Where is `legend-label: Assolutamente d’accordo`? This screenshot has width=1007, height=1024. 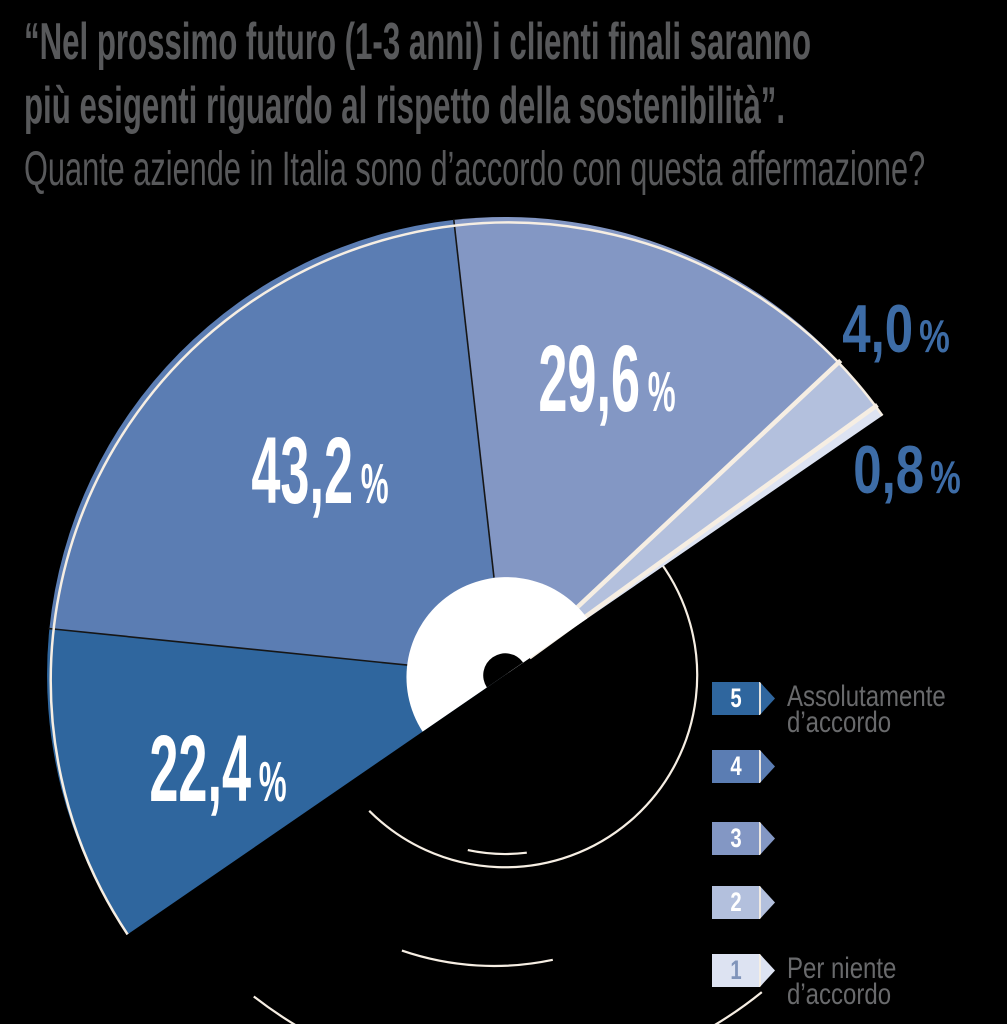 legend-label: Assolutamente d’accordo is located at coordinates (866, 709).